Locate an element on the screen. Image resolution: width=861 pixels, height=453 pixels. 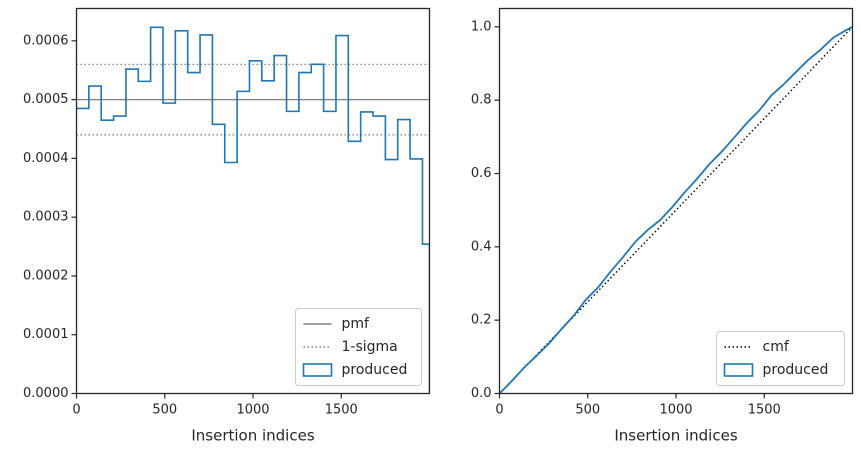
legend-label-1-sigma: 1-sigma is located at coordinates (370, 347).